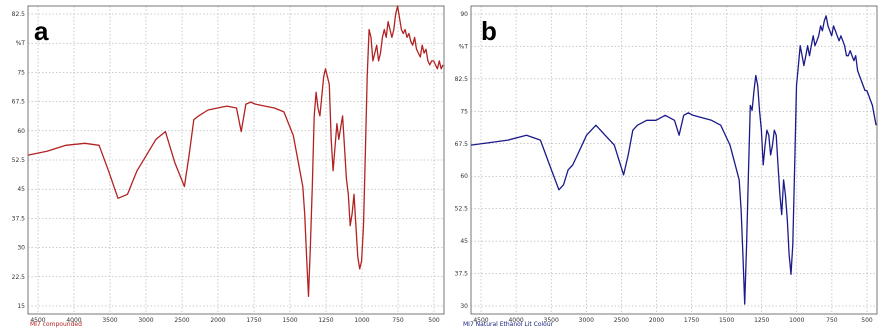  Describe the element at coordinates (515, 320) in the screenshot. I see `x-tick-label-b: 4000` at that location.